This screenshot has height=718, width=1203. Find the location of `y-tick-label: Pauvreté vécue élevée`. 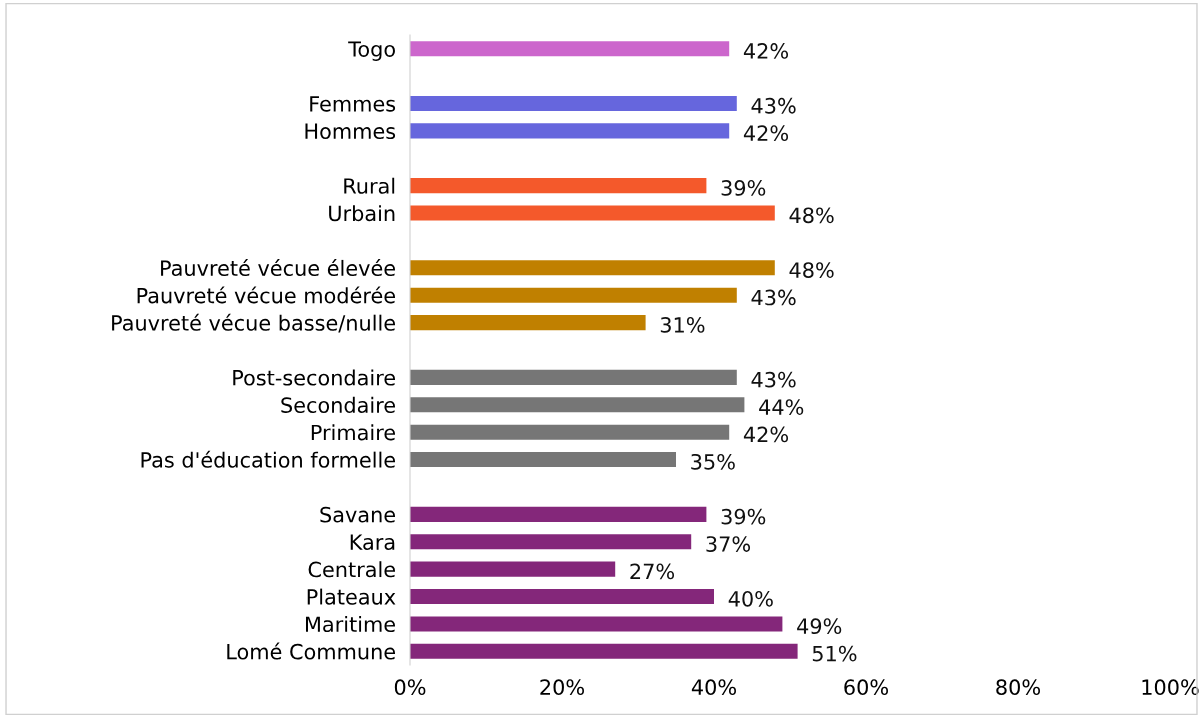

y-tick-label: Pauvreté vécue élevée is located at coordinates (278, 268).